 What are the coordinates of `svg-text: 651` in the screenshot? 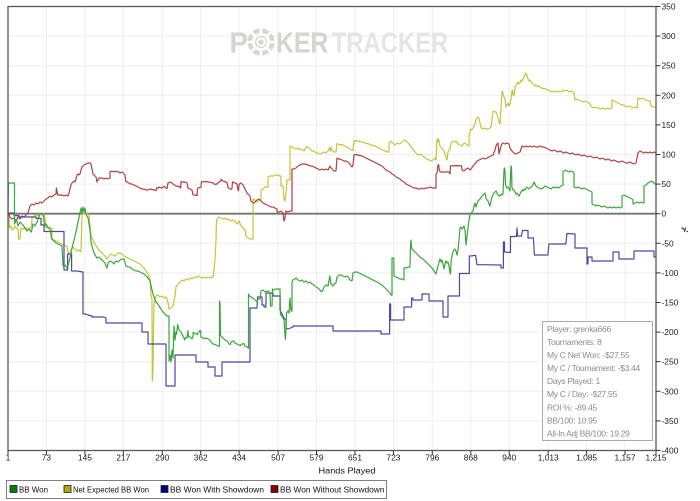 It's located at (355, 458).